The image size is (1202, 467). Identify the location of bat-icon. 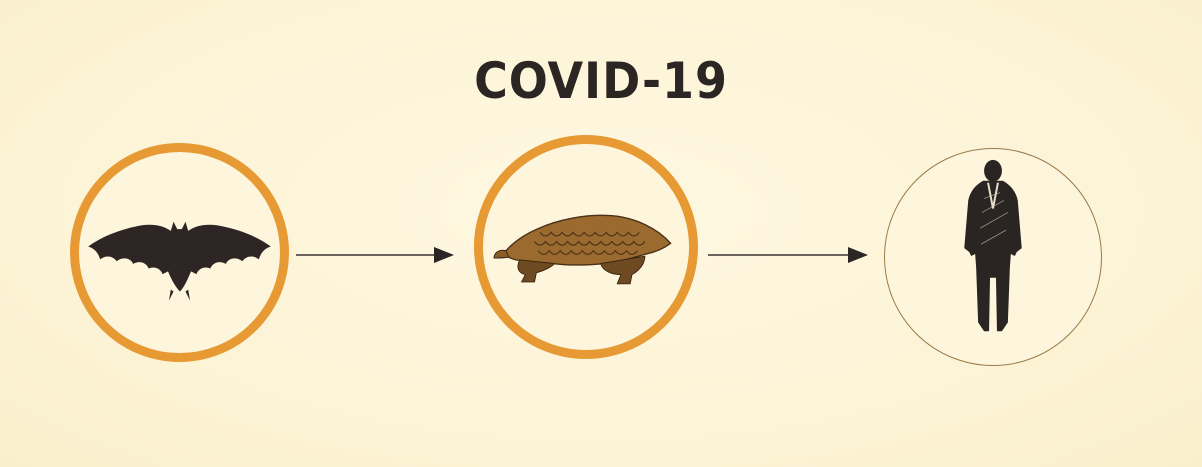
(179, 261).